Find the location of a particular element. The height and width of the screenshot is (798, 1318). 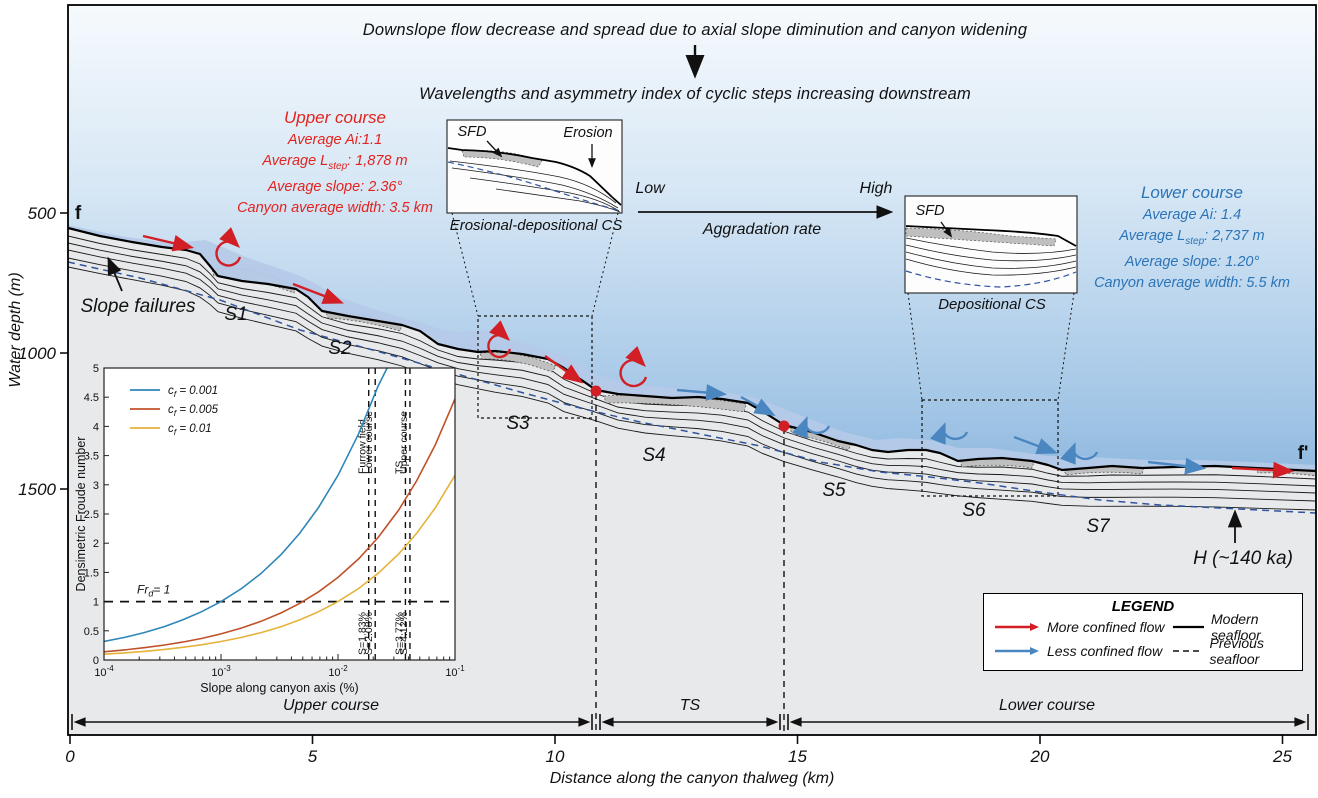

svg-text: 10 is located at coordinates (555, 756).